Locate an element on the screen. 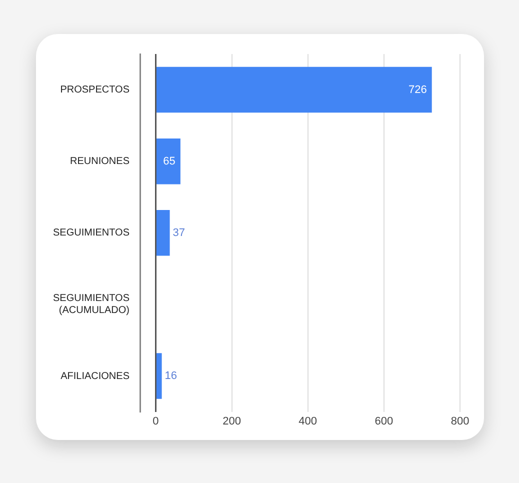 The width and height of the screenshot is (519, 483). y-tick-label: SEGUIMIENTOS is located at coordinates (91, 233).